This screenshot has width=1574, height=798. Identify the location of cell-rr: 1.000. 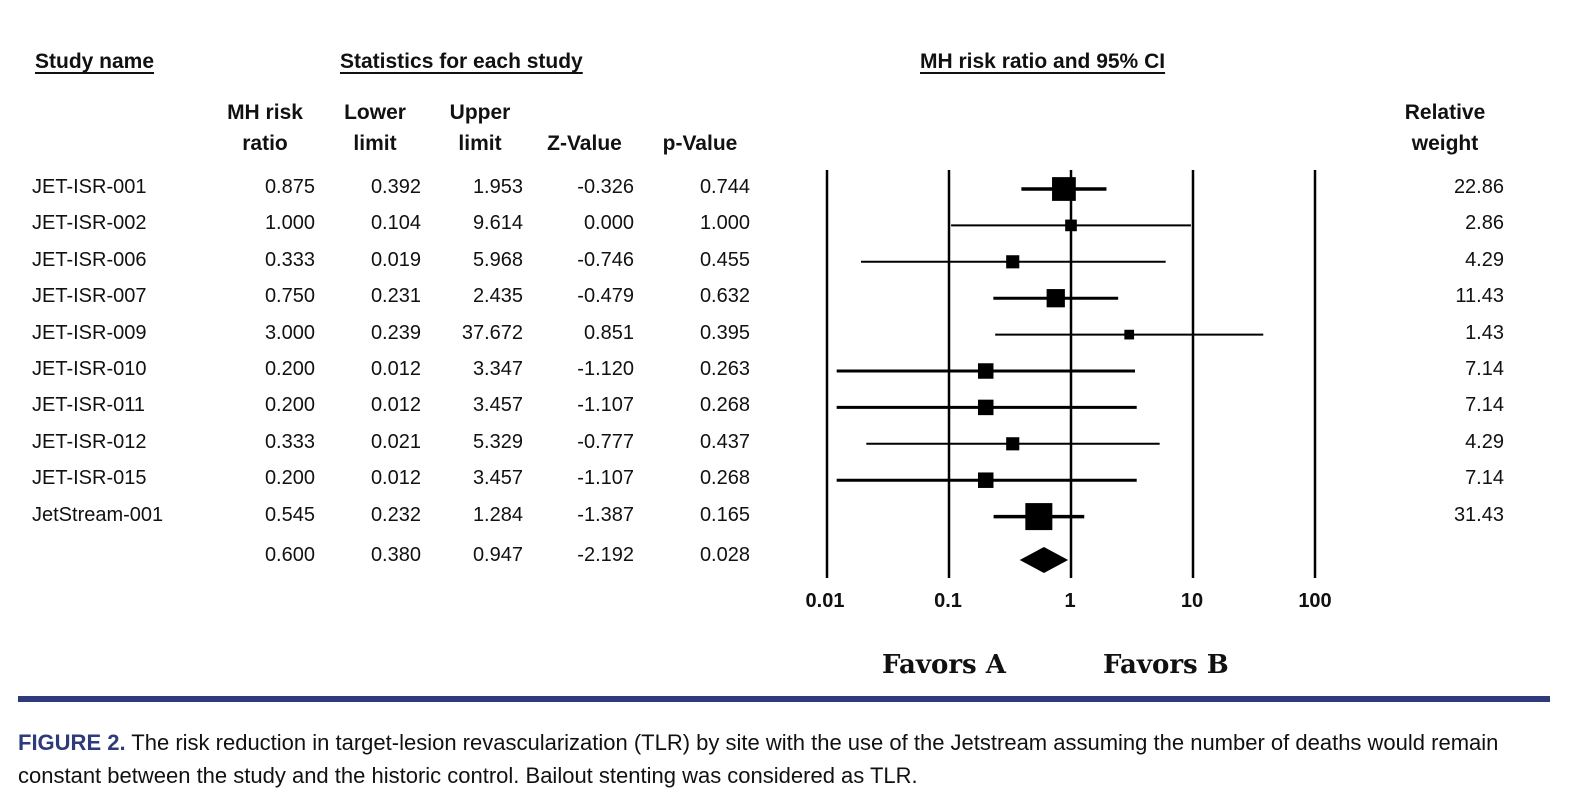
(289, 223).